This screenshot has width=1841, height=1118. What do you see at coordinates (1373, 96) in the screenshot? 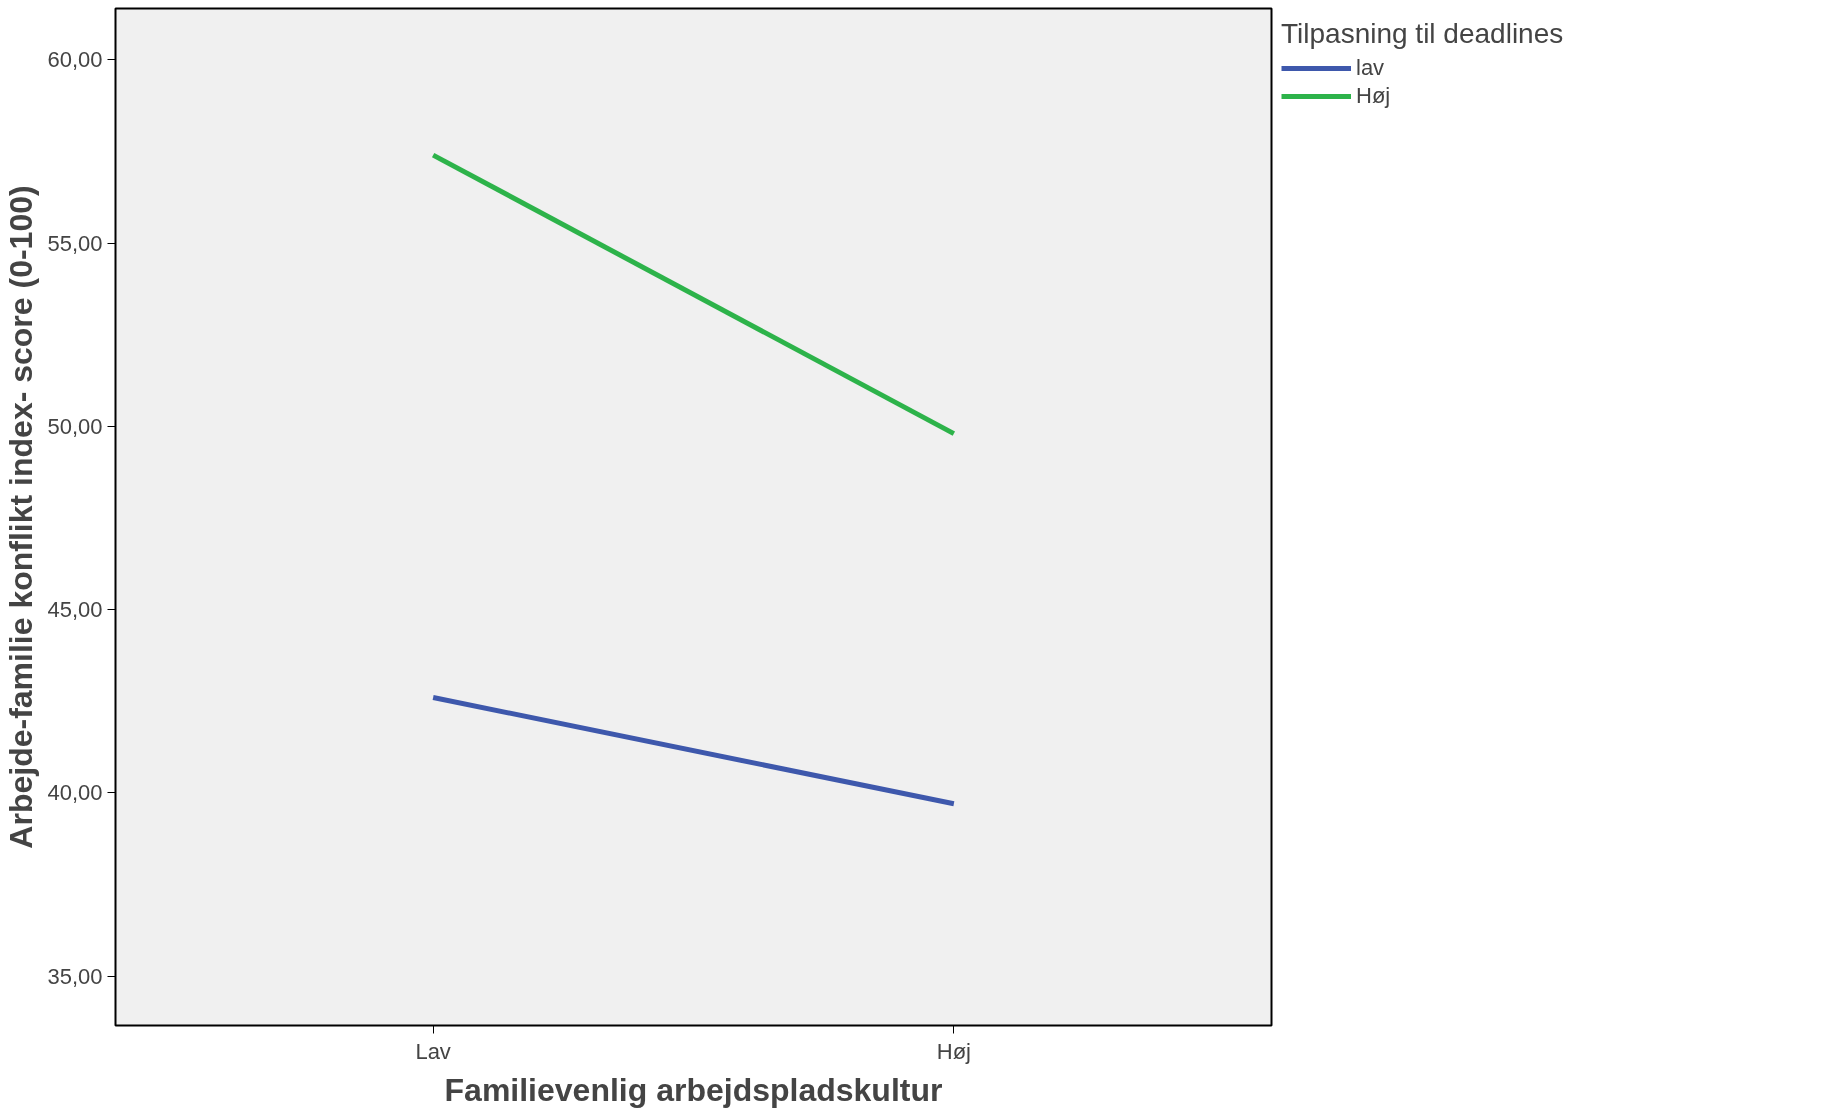
I see `legend-label: Høj` at bounding box center [1373, 96].